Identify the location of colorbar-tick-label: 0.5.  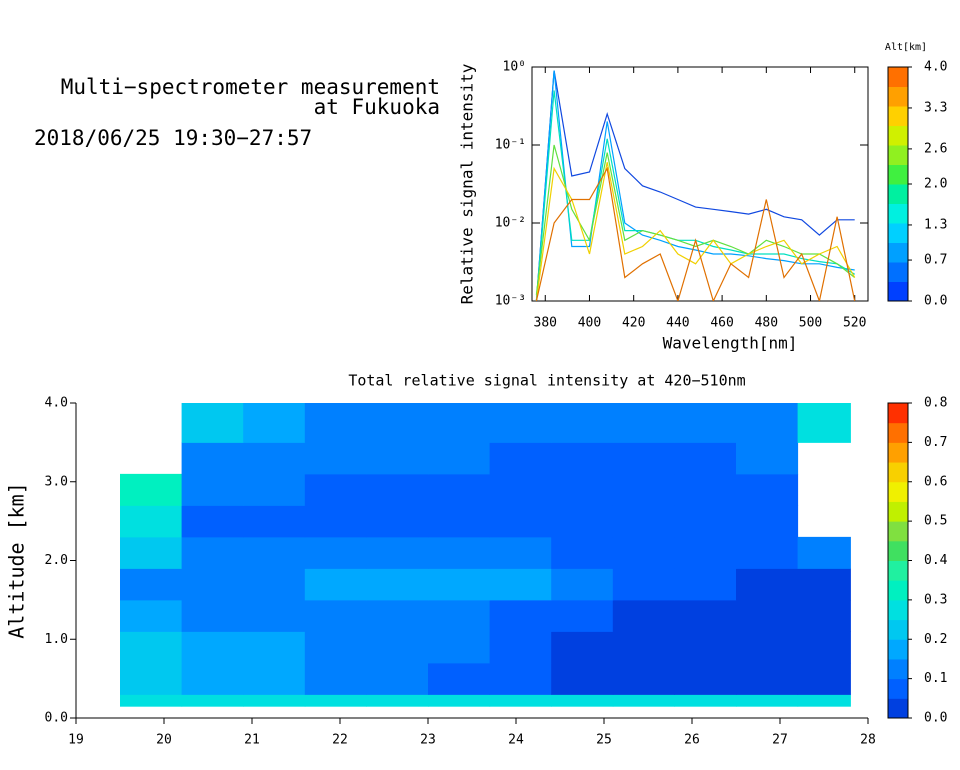
(935, 521).